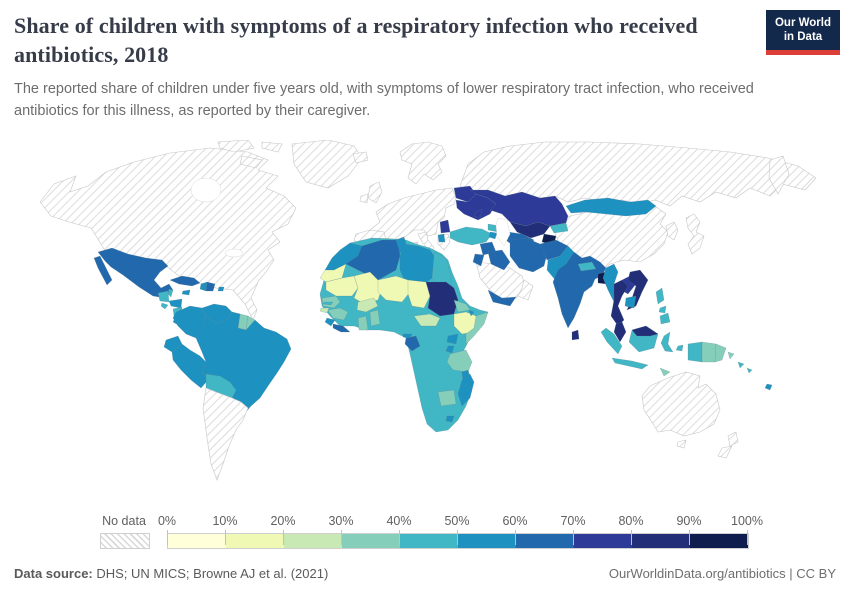 The height and width of the screenshot is (600, 850). I want to click on country-botswana, so click(447, 398).